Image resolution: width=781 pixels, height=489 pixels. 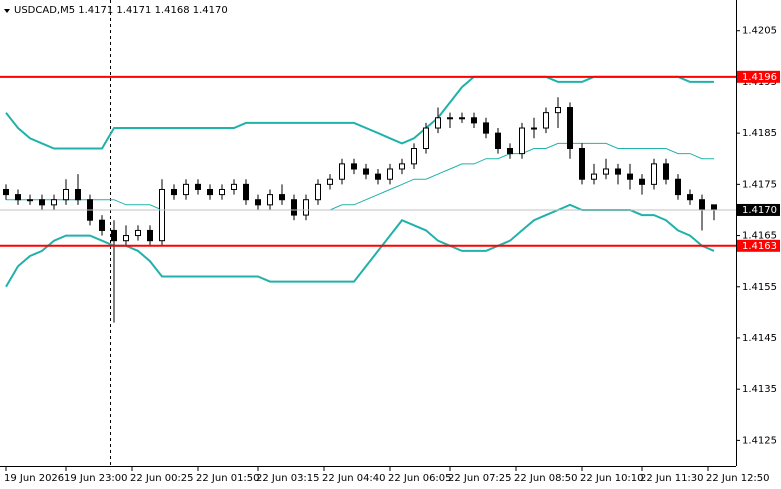 I want to click on x-tick-label: 19 Jun 23:00, so click(x=96, y=478).